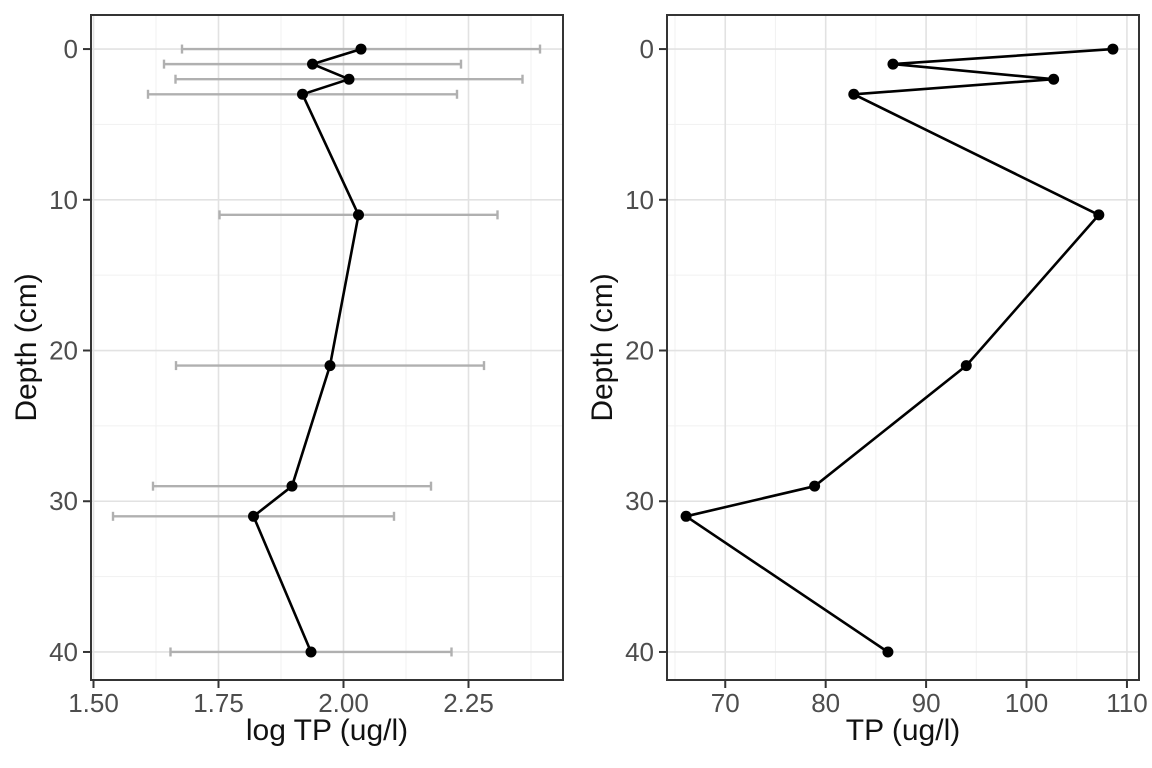 This screenshot has width=1152, height=768. Describe the element at coordinates (468, 703) in the screenshot. I see `x-tick-label: 2.25` at that location.